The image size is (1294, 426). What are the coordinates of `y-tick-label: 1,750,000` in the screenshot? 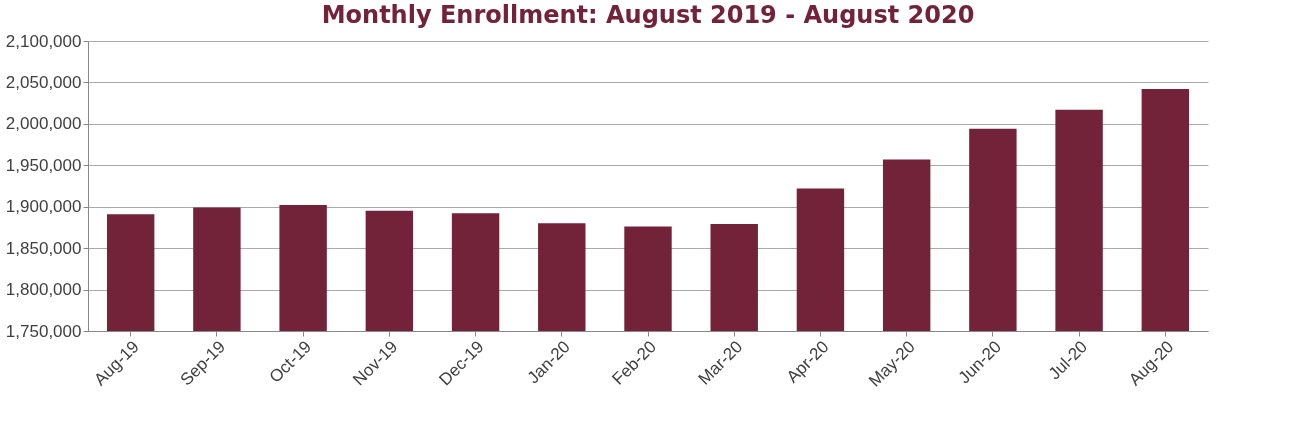 It's located at (43, 331).